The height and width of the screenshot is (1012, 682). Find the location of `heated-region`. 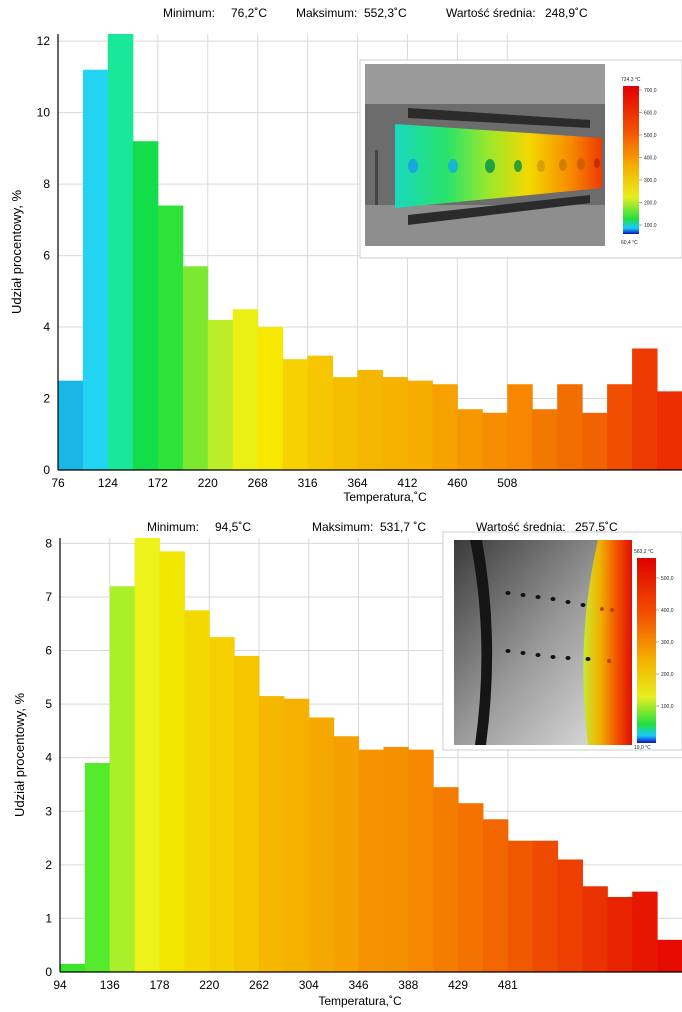

heated-region is located at coordinates (607, 642).